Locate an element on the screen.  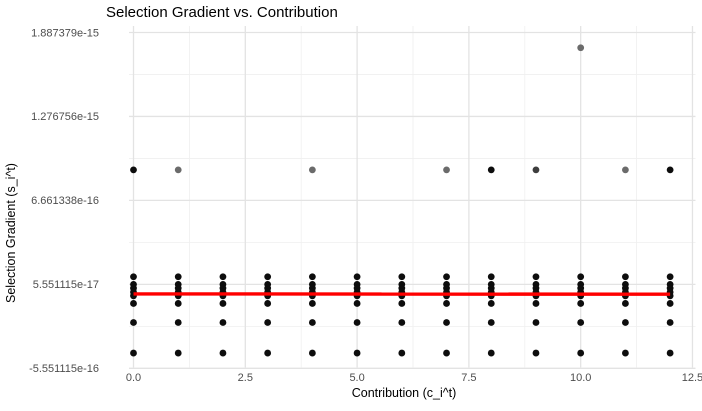
x-tick-label: 0.0 is located at coordinates (133, 378).